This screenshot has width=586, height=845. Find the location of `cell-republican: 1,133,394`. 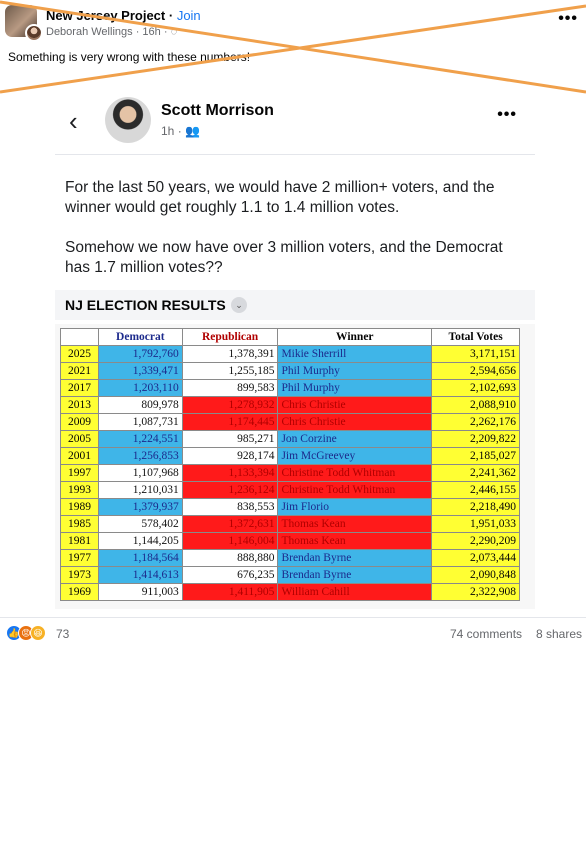

cell-republican: 1,133,394 is located at coordinates (230, 473).